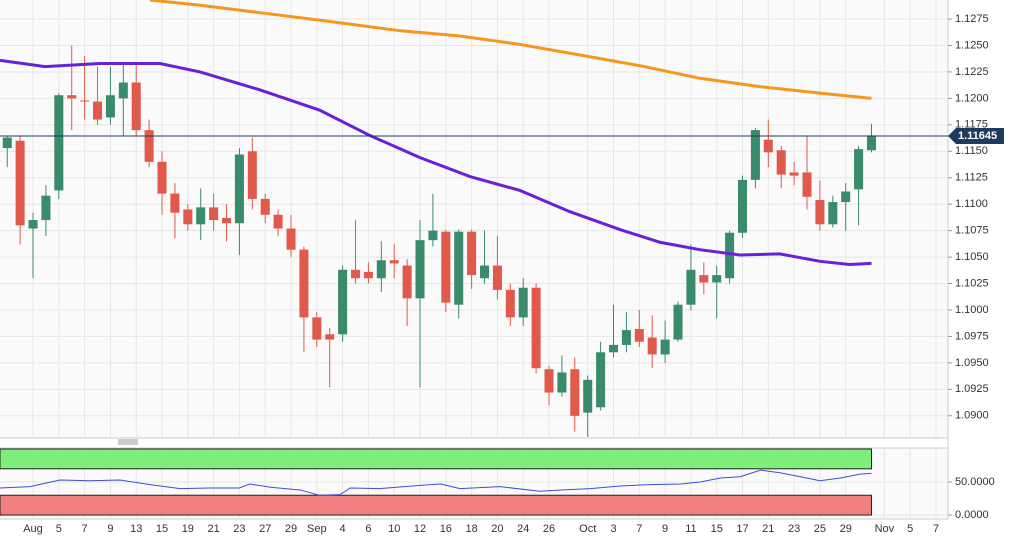 This screenshot has height=543, width=1009. Describe the element at coordinates (742, 529) in the screenshot. I see `x-tick-label: 17` at that location.